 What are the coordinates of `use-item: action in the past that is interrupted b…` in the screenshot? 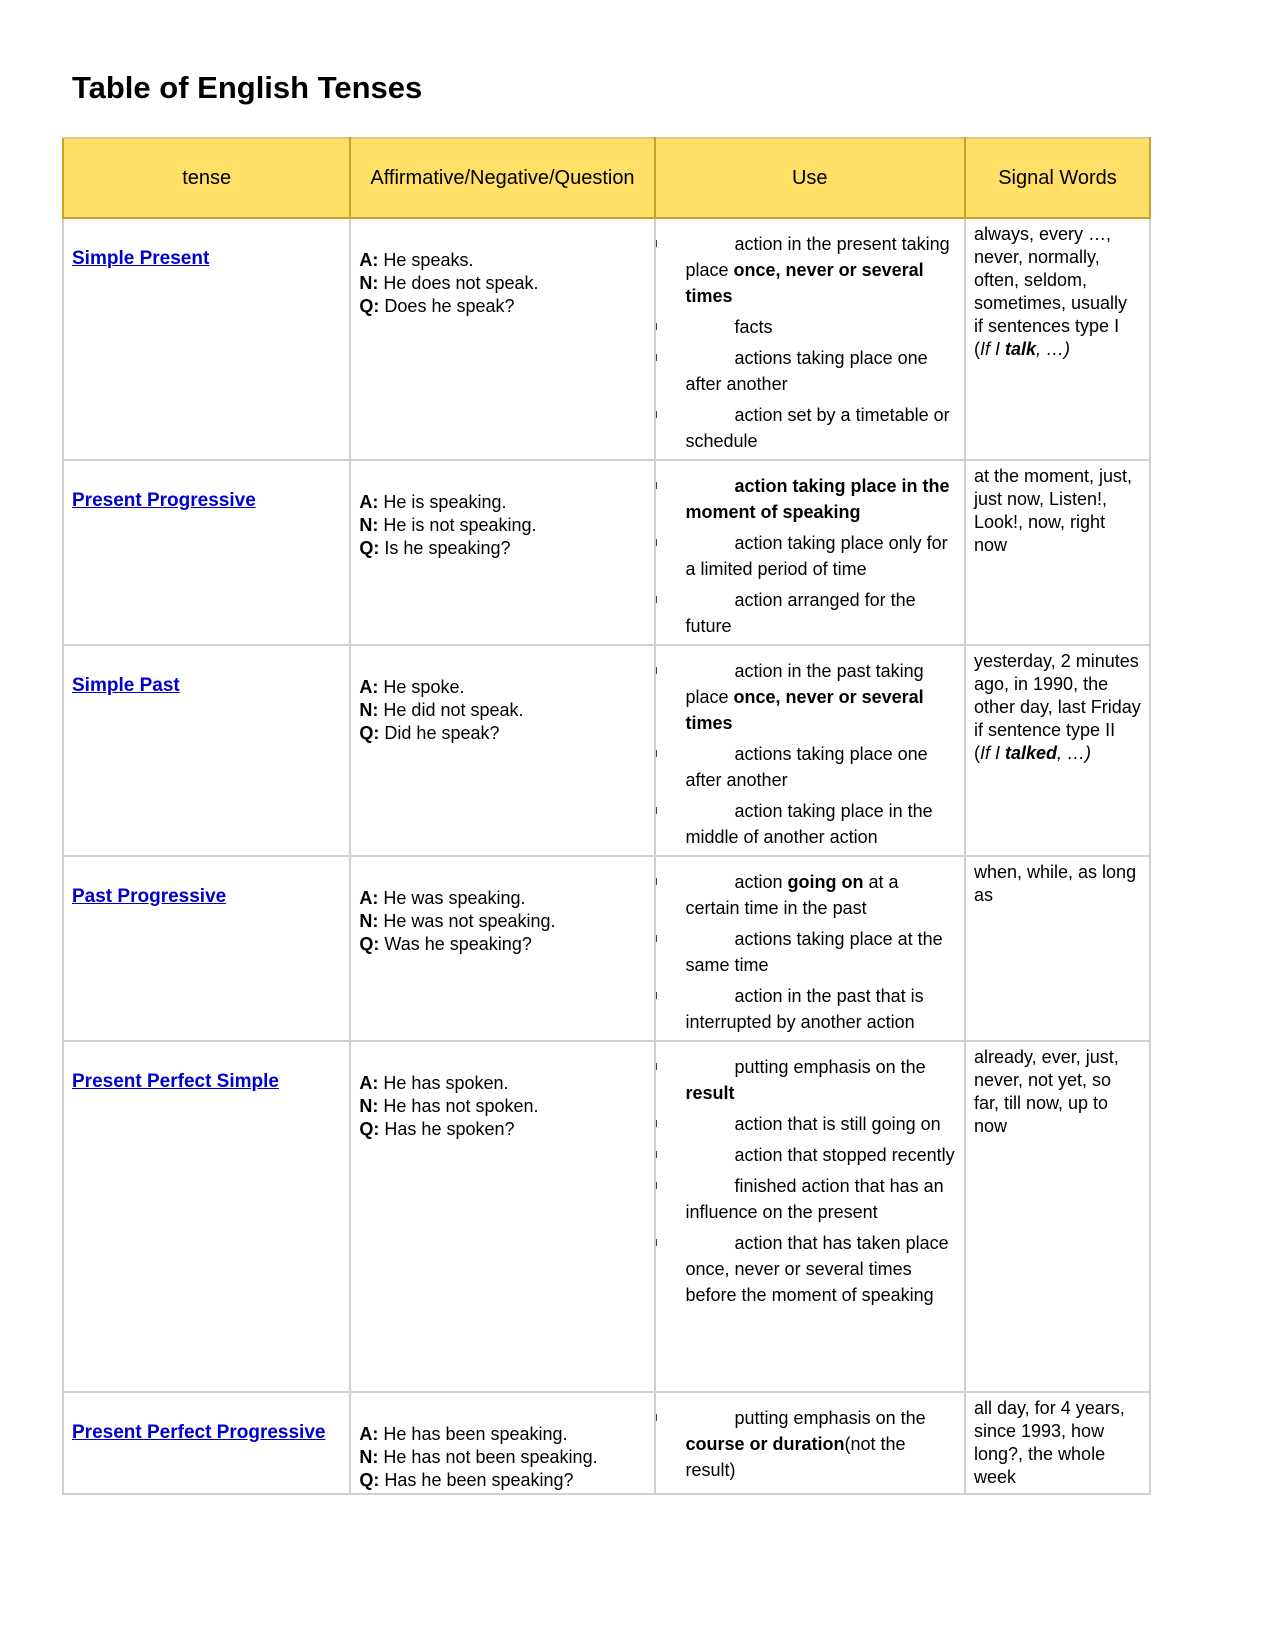 It's located at (805, 1009).